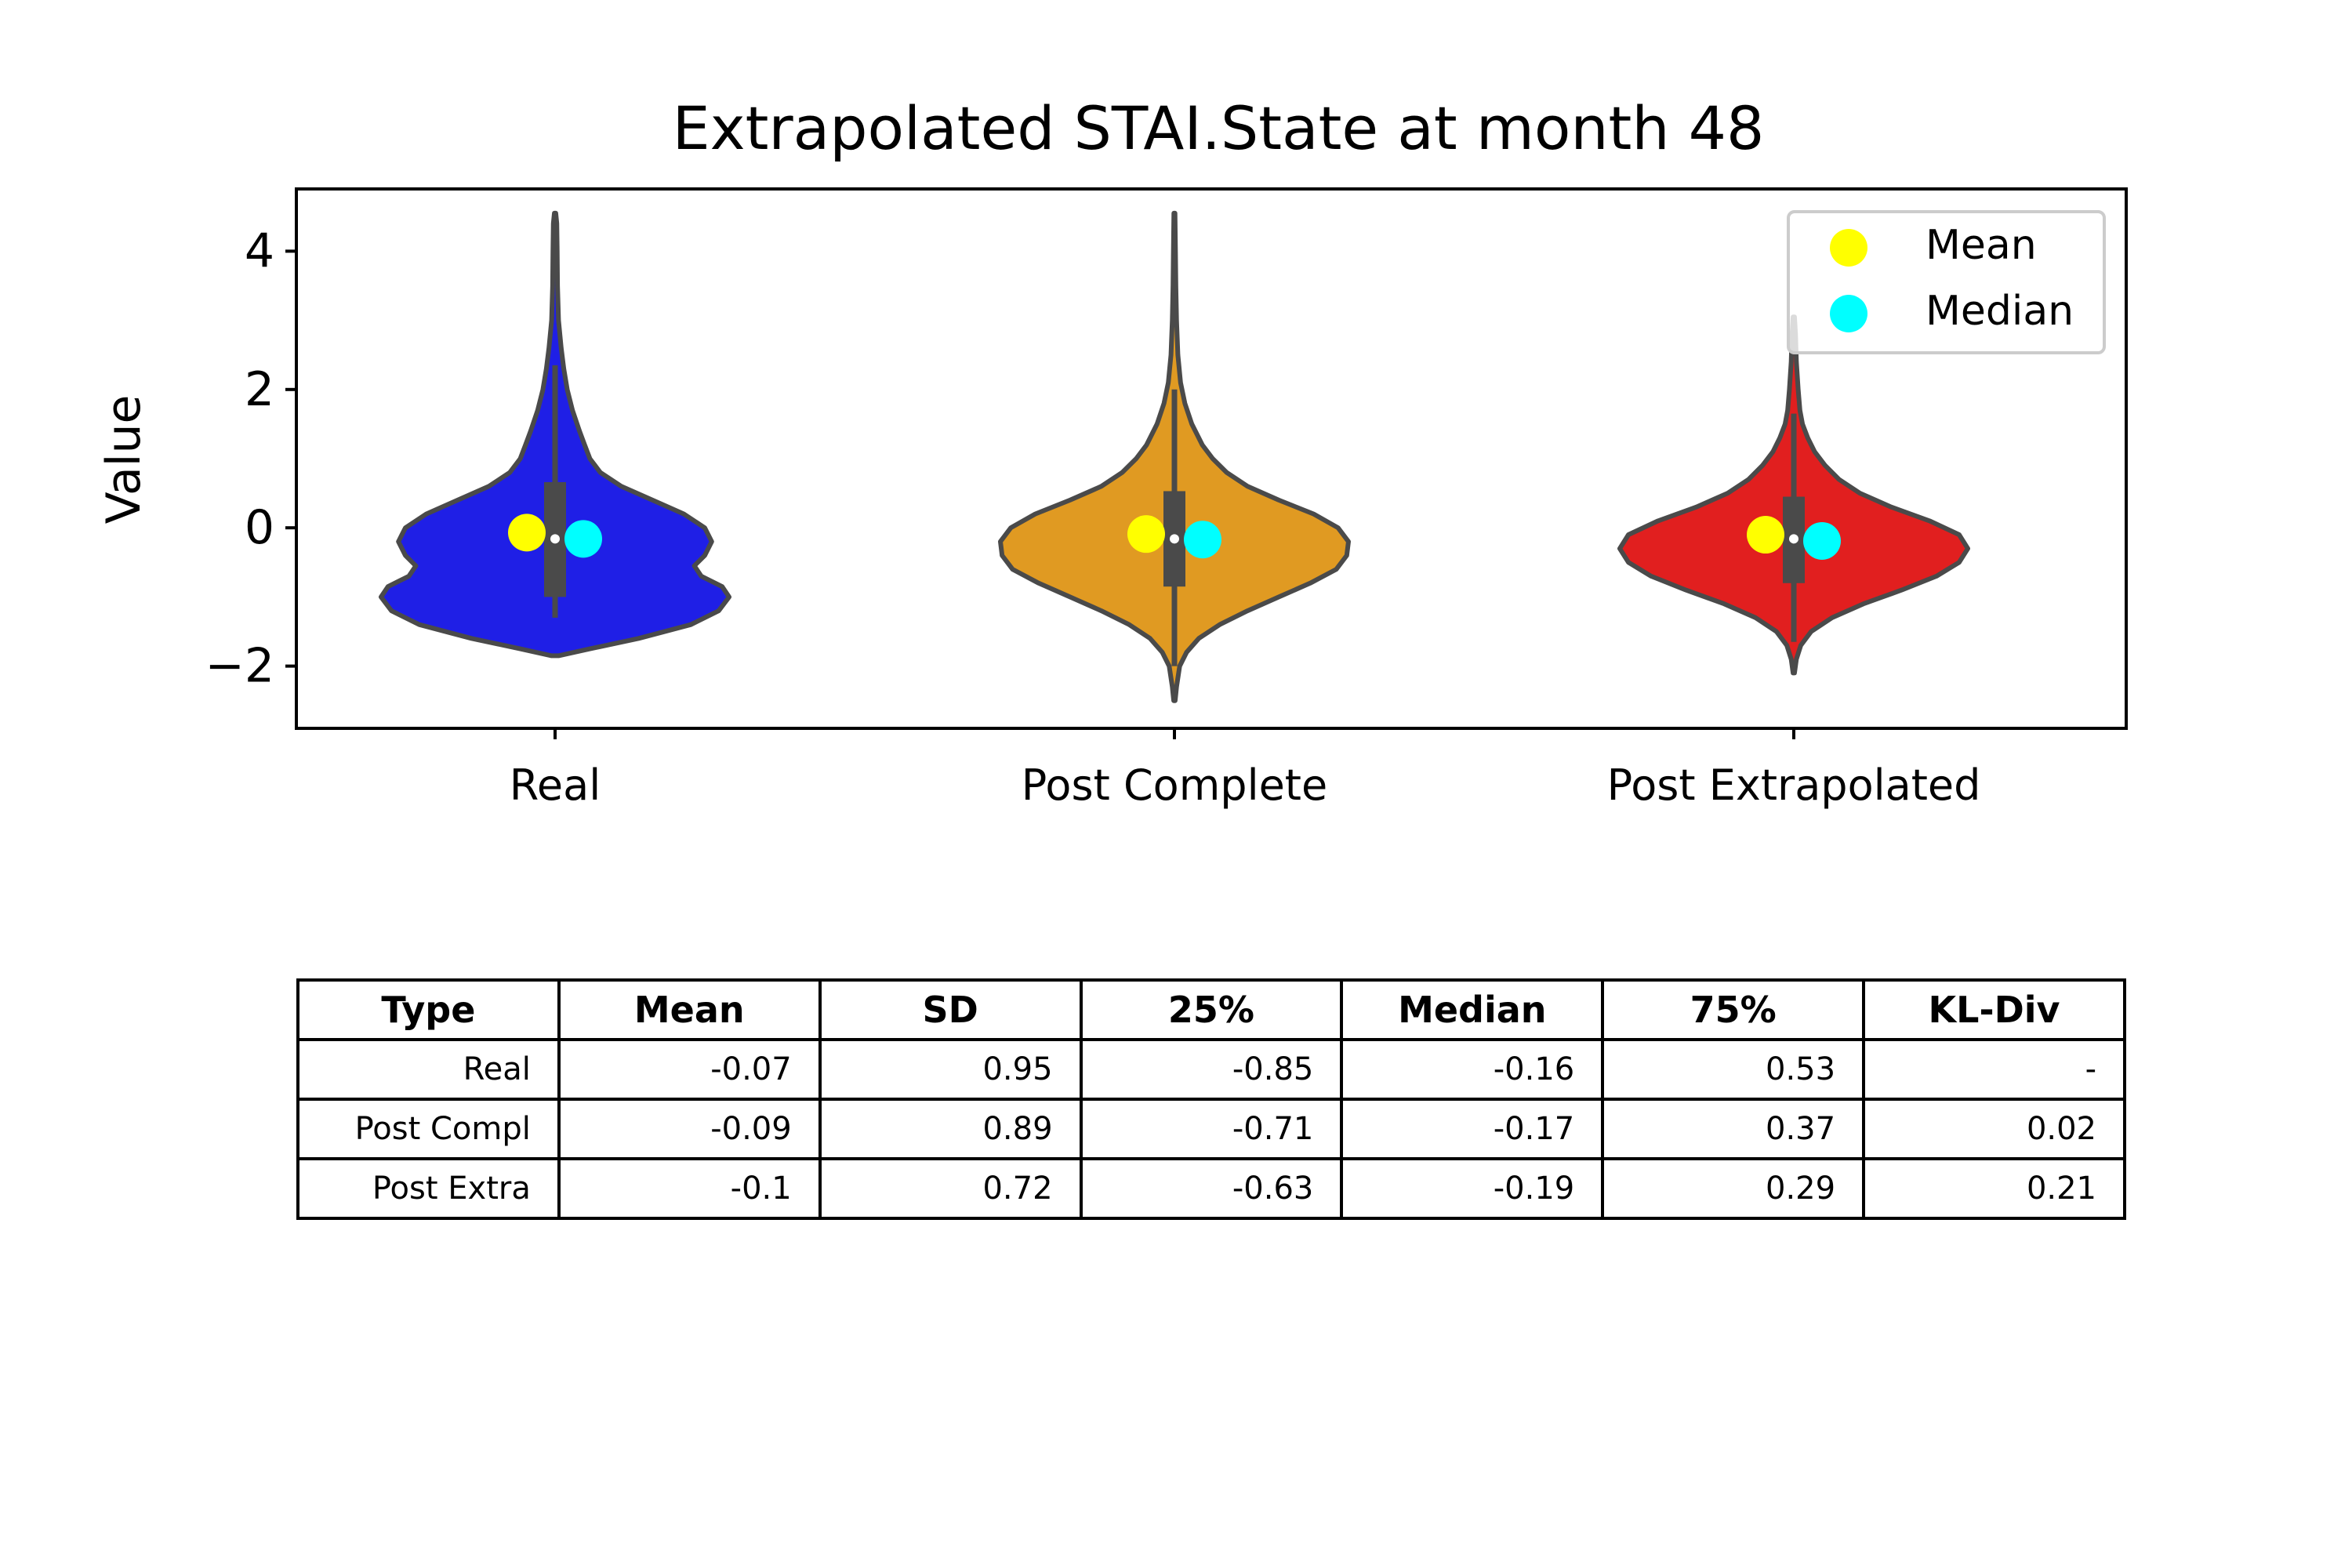 The height and width of the screenshot is (1568, 2352). Describe the element at coordinates (689, 1069) in the screenshot. I see `table-cell: -0.07` at that location.